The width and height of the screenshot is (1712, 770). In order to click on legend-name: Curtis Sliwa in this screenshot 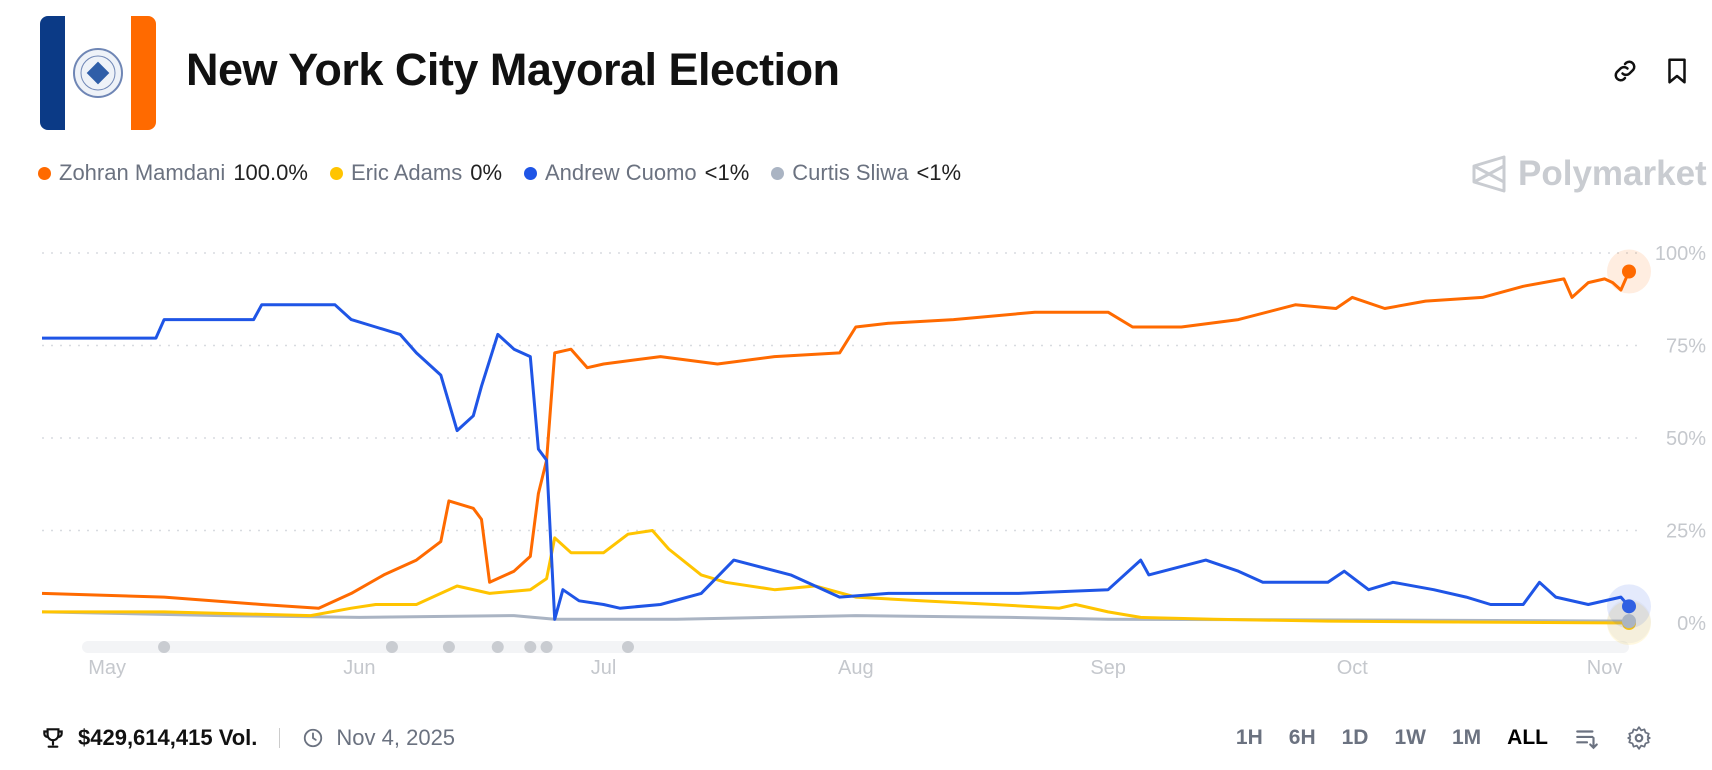, I will do `click(850, 172)`.